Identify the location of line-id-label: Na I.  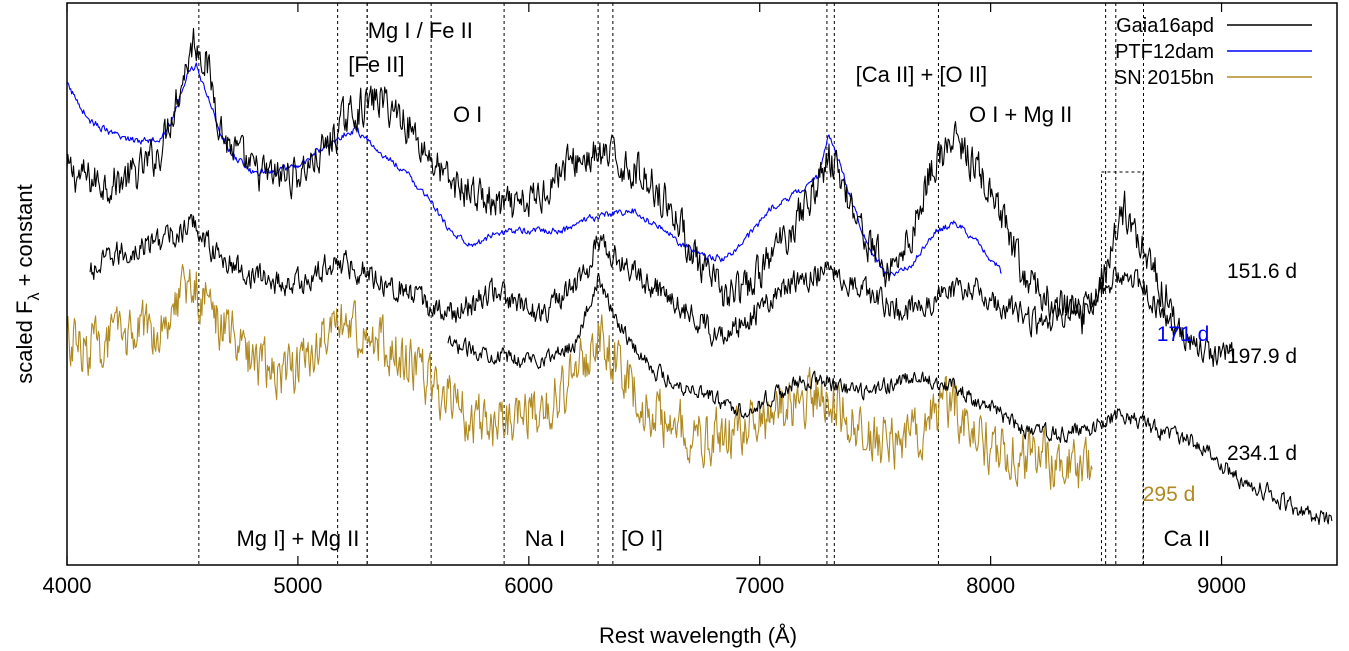
(545, 538).